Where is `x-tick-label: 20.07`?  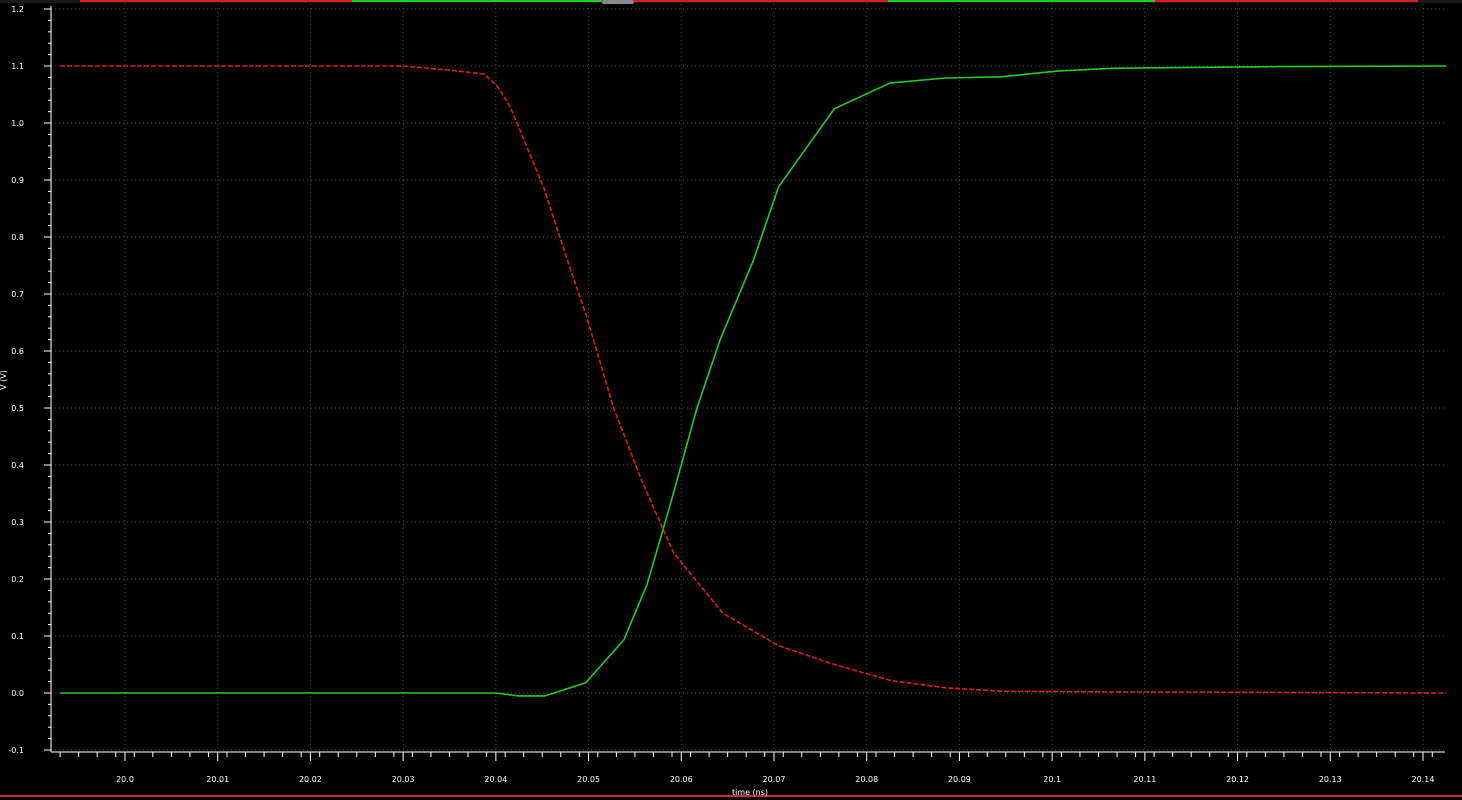
x-tick-label: 20.07 is located at coordinates (774, 779).